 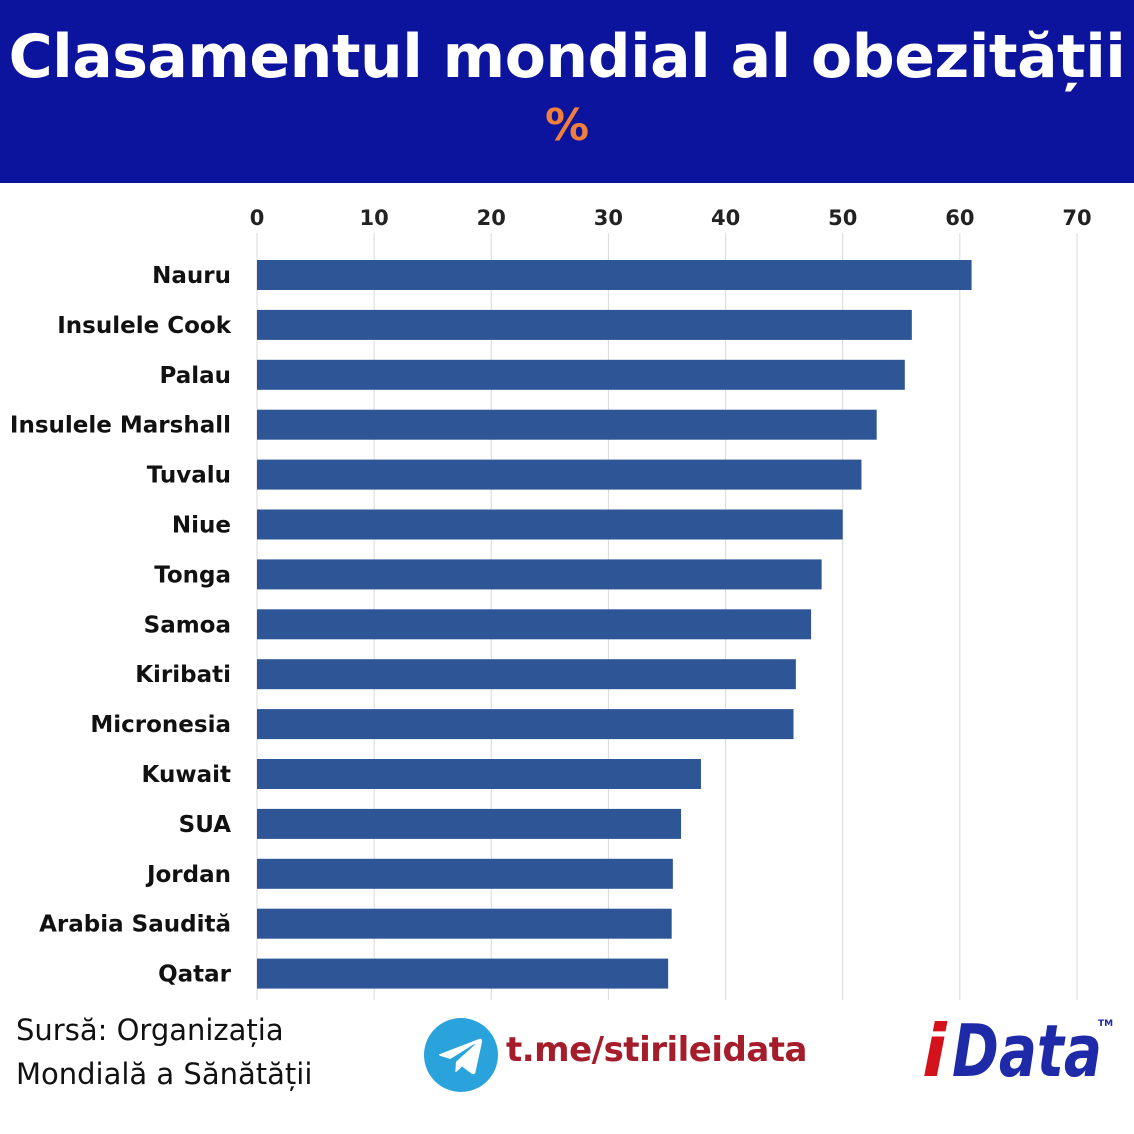 What do you see at coordinates (657, 1050) in the screenshot?
I see `telegram-link: t.me/stirileidata` at bounding box center [657, 1050].